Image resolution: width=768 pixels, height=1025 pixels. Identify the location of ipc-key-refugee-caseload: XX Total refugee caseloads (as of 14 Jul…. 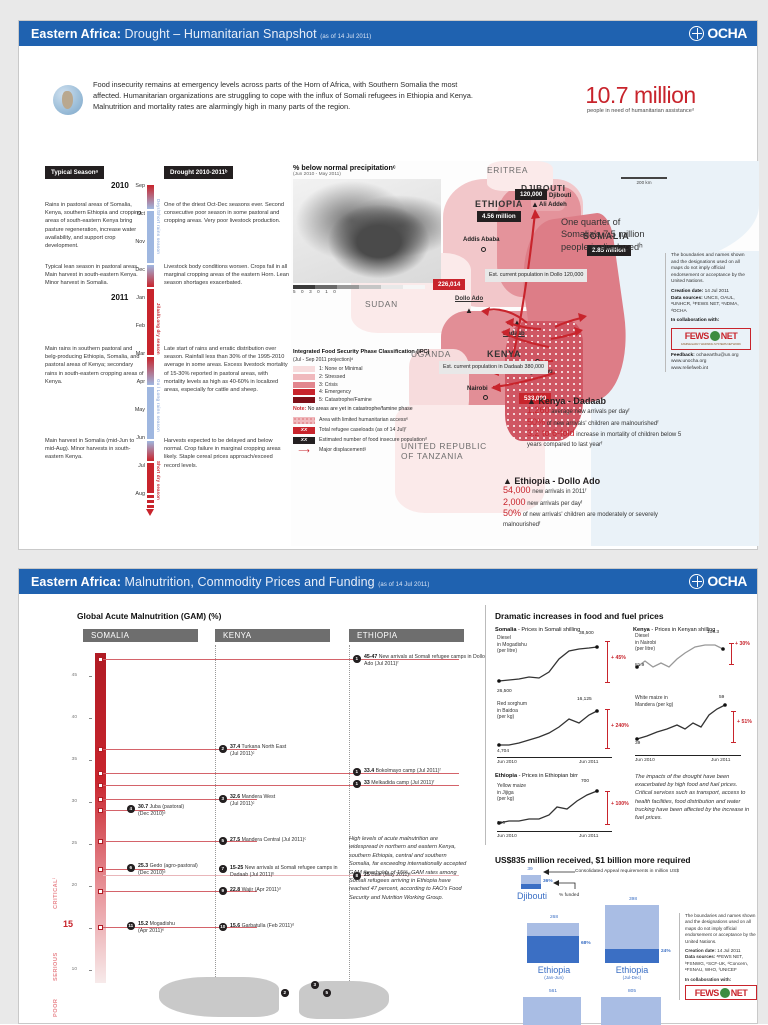
(364, 430).